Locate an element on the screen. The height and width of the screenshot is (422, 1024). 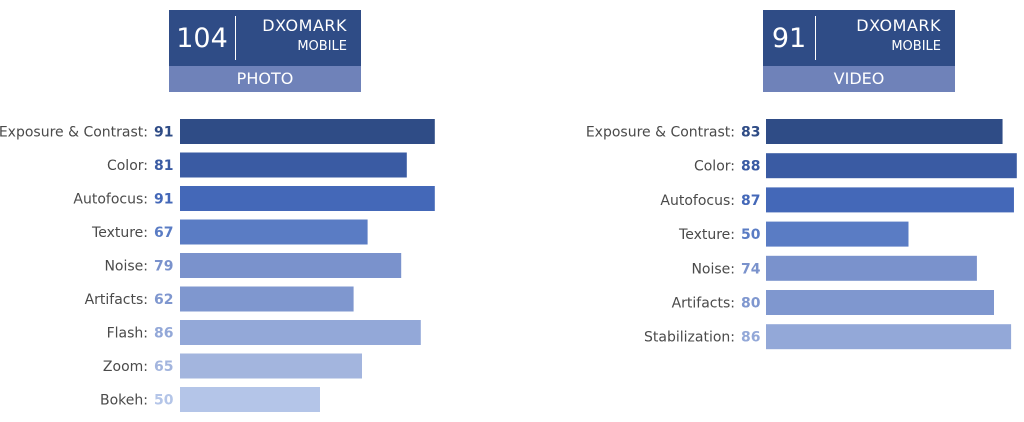
value-label: 80 is located at coordinates (751, 304).